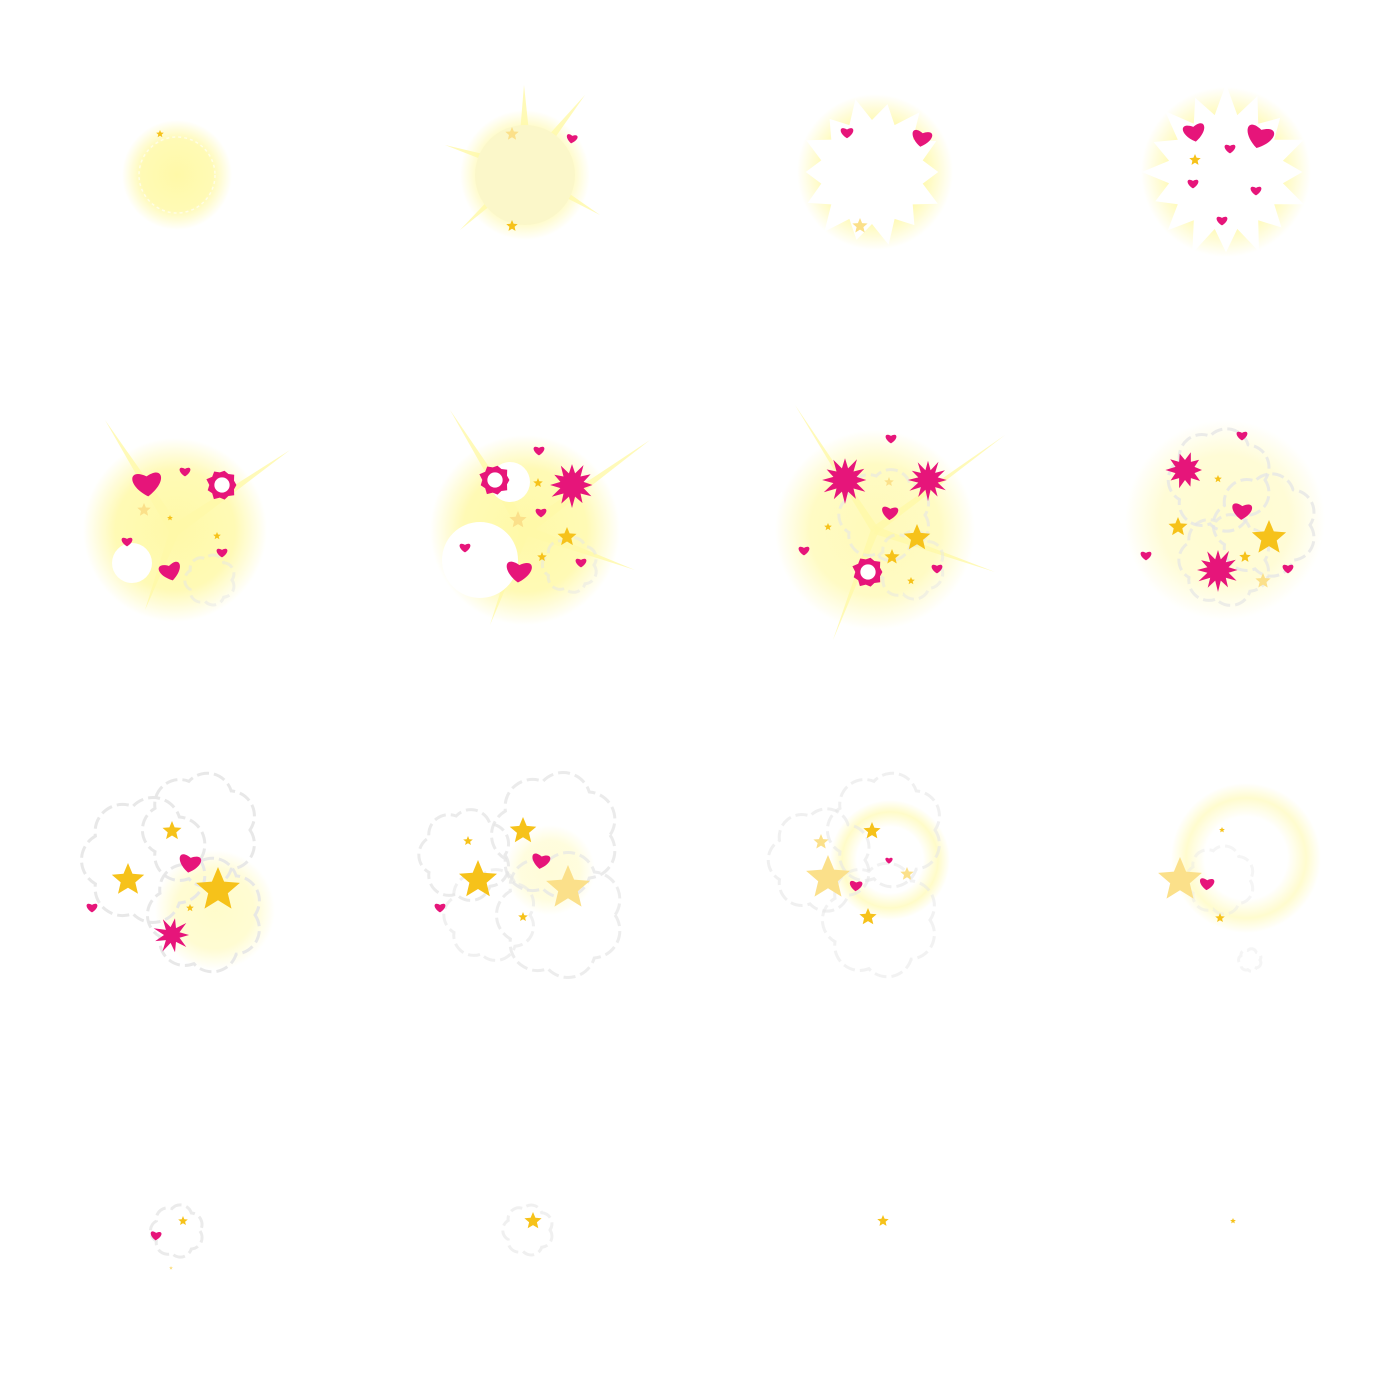 This screenshot has height=1400, width=1400. I want to click on frame-11-canvas, so click(875, 875).